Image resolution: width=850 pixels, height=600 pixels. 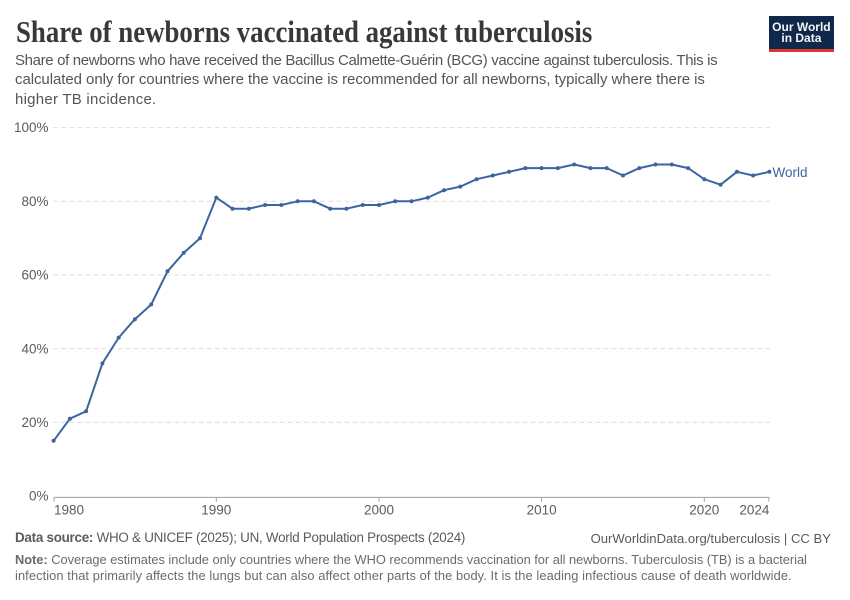 I want to click on svg-text: 2000, so click(x=379, y=510).